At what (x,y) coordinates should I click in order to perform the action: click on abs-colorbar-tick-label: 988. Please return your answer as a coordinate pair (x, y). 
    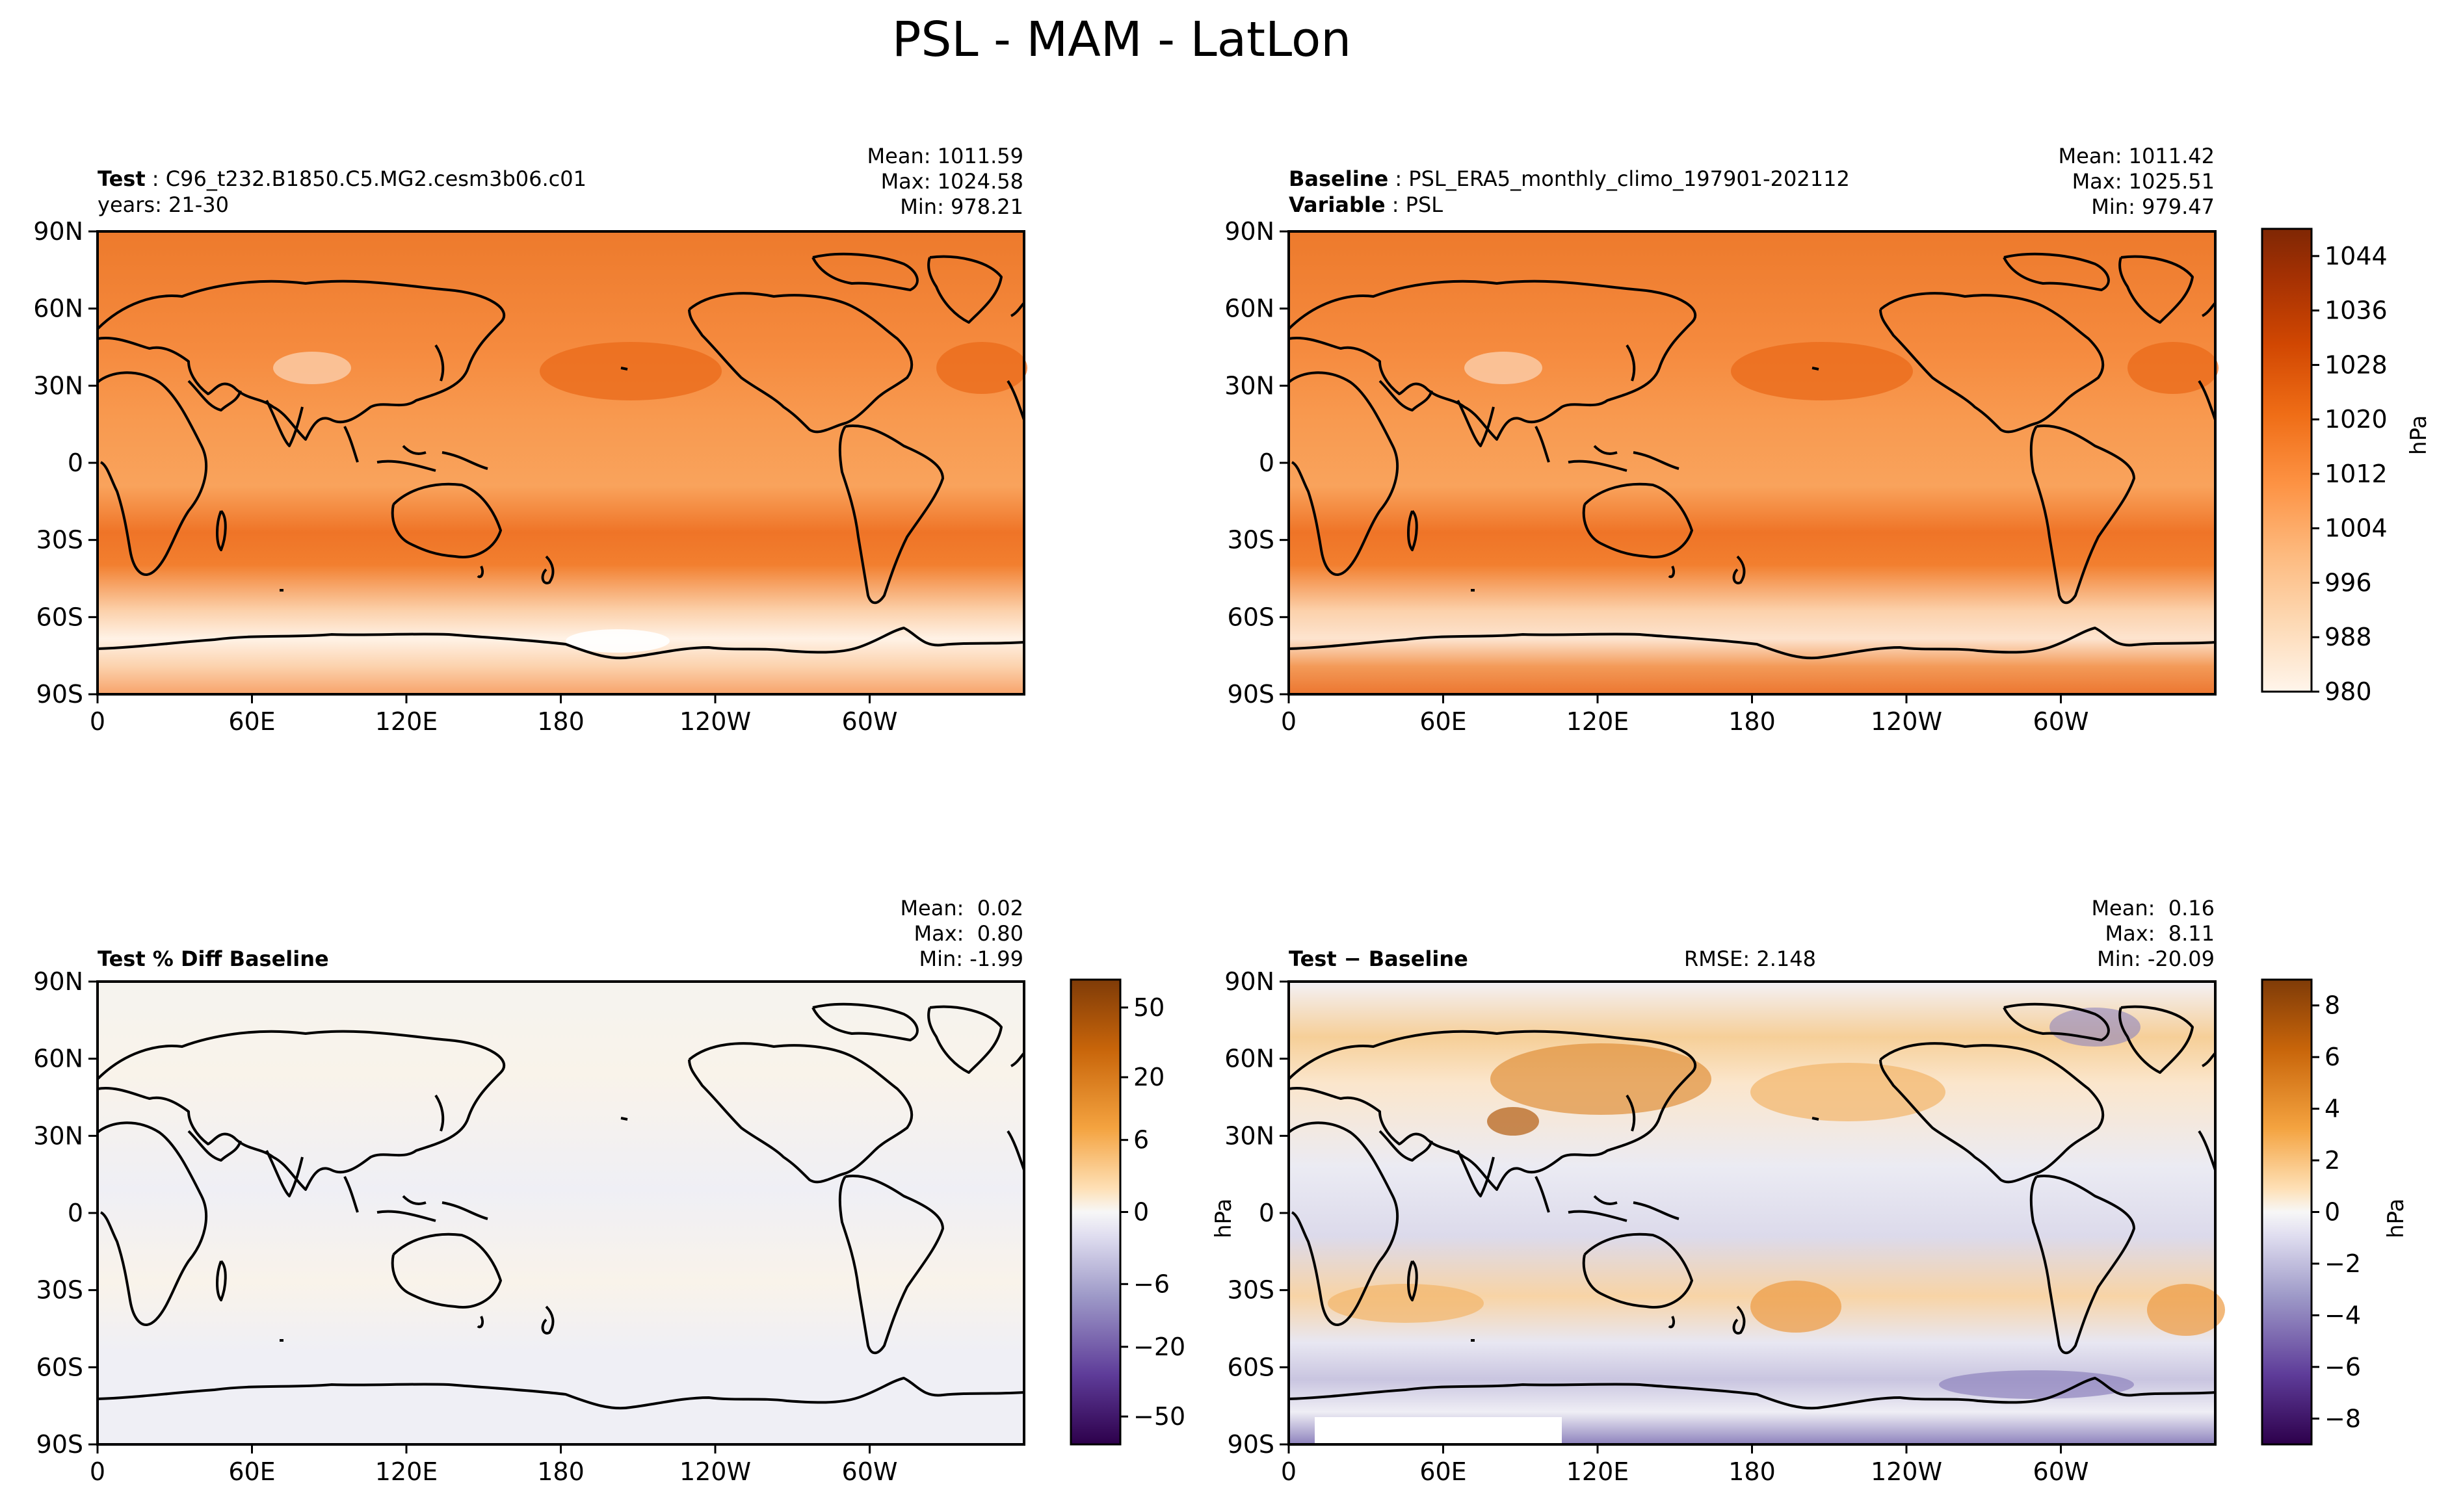
    Looking at the image, I should click on (2348, 637).